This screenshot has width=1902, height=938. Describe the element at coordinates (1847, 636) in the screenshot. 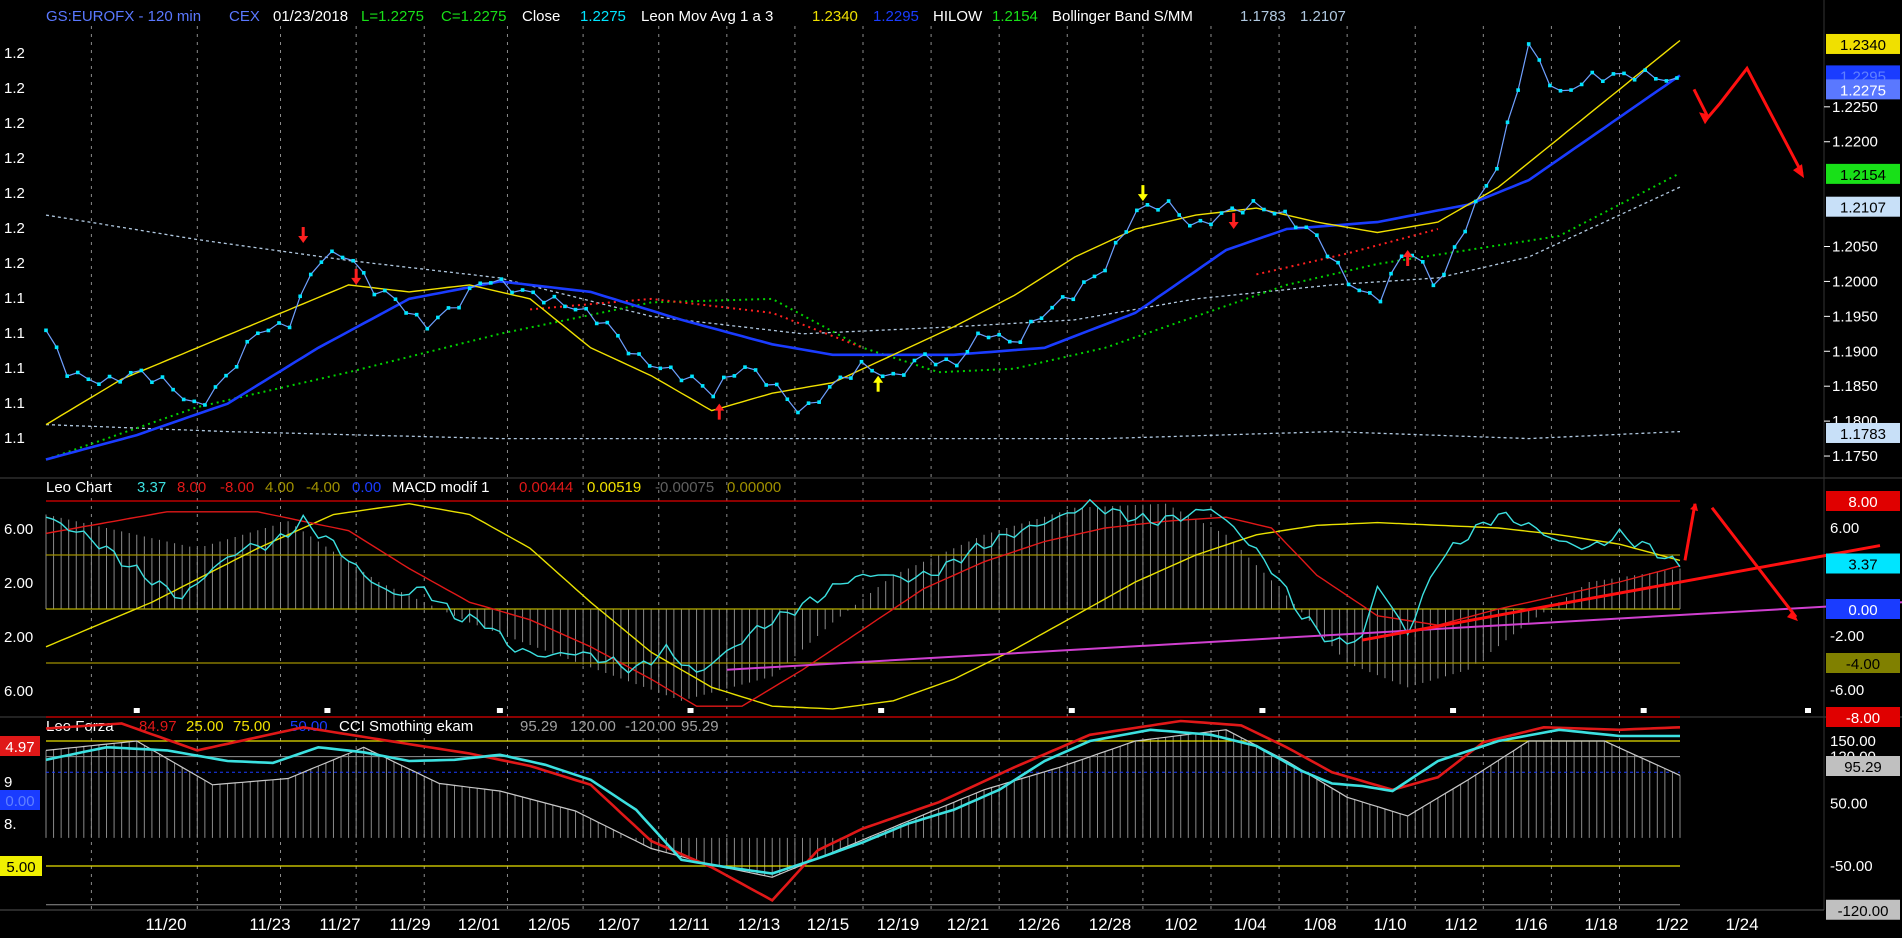

I see `leo-tick-m2: -2.00` at that location.